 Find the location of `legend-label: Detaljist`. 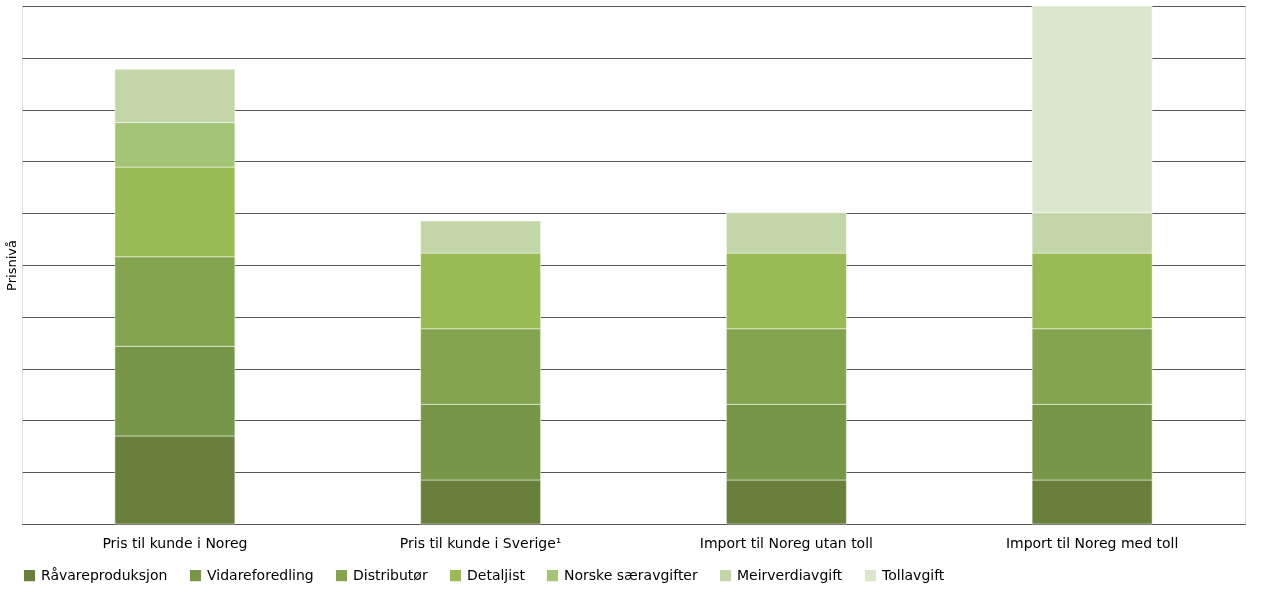

legend-label: Detaljist is located at coordinates (496, 574).